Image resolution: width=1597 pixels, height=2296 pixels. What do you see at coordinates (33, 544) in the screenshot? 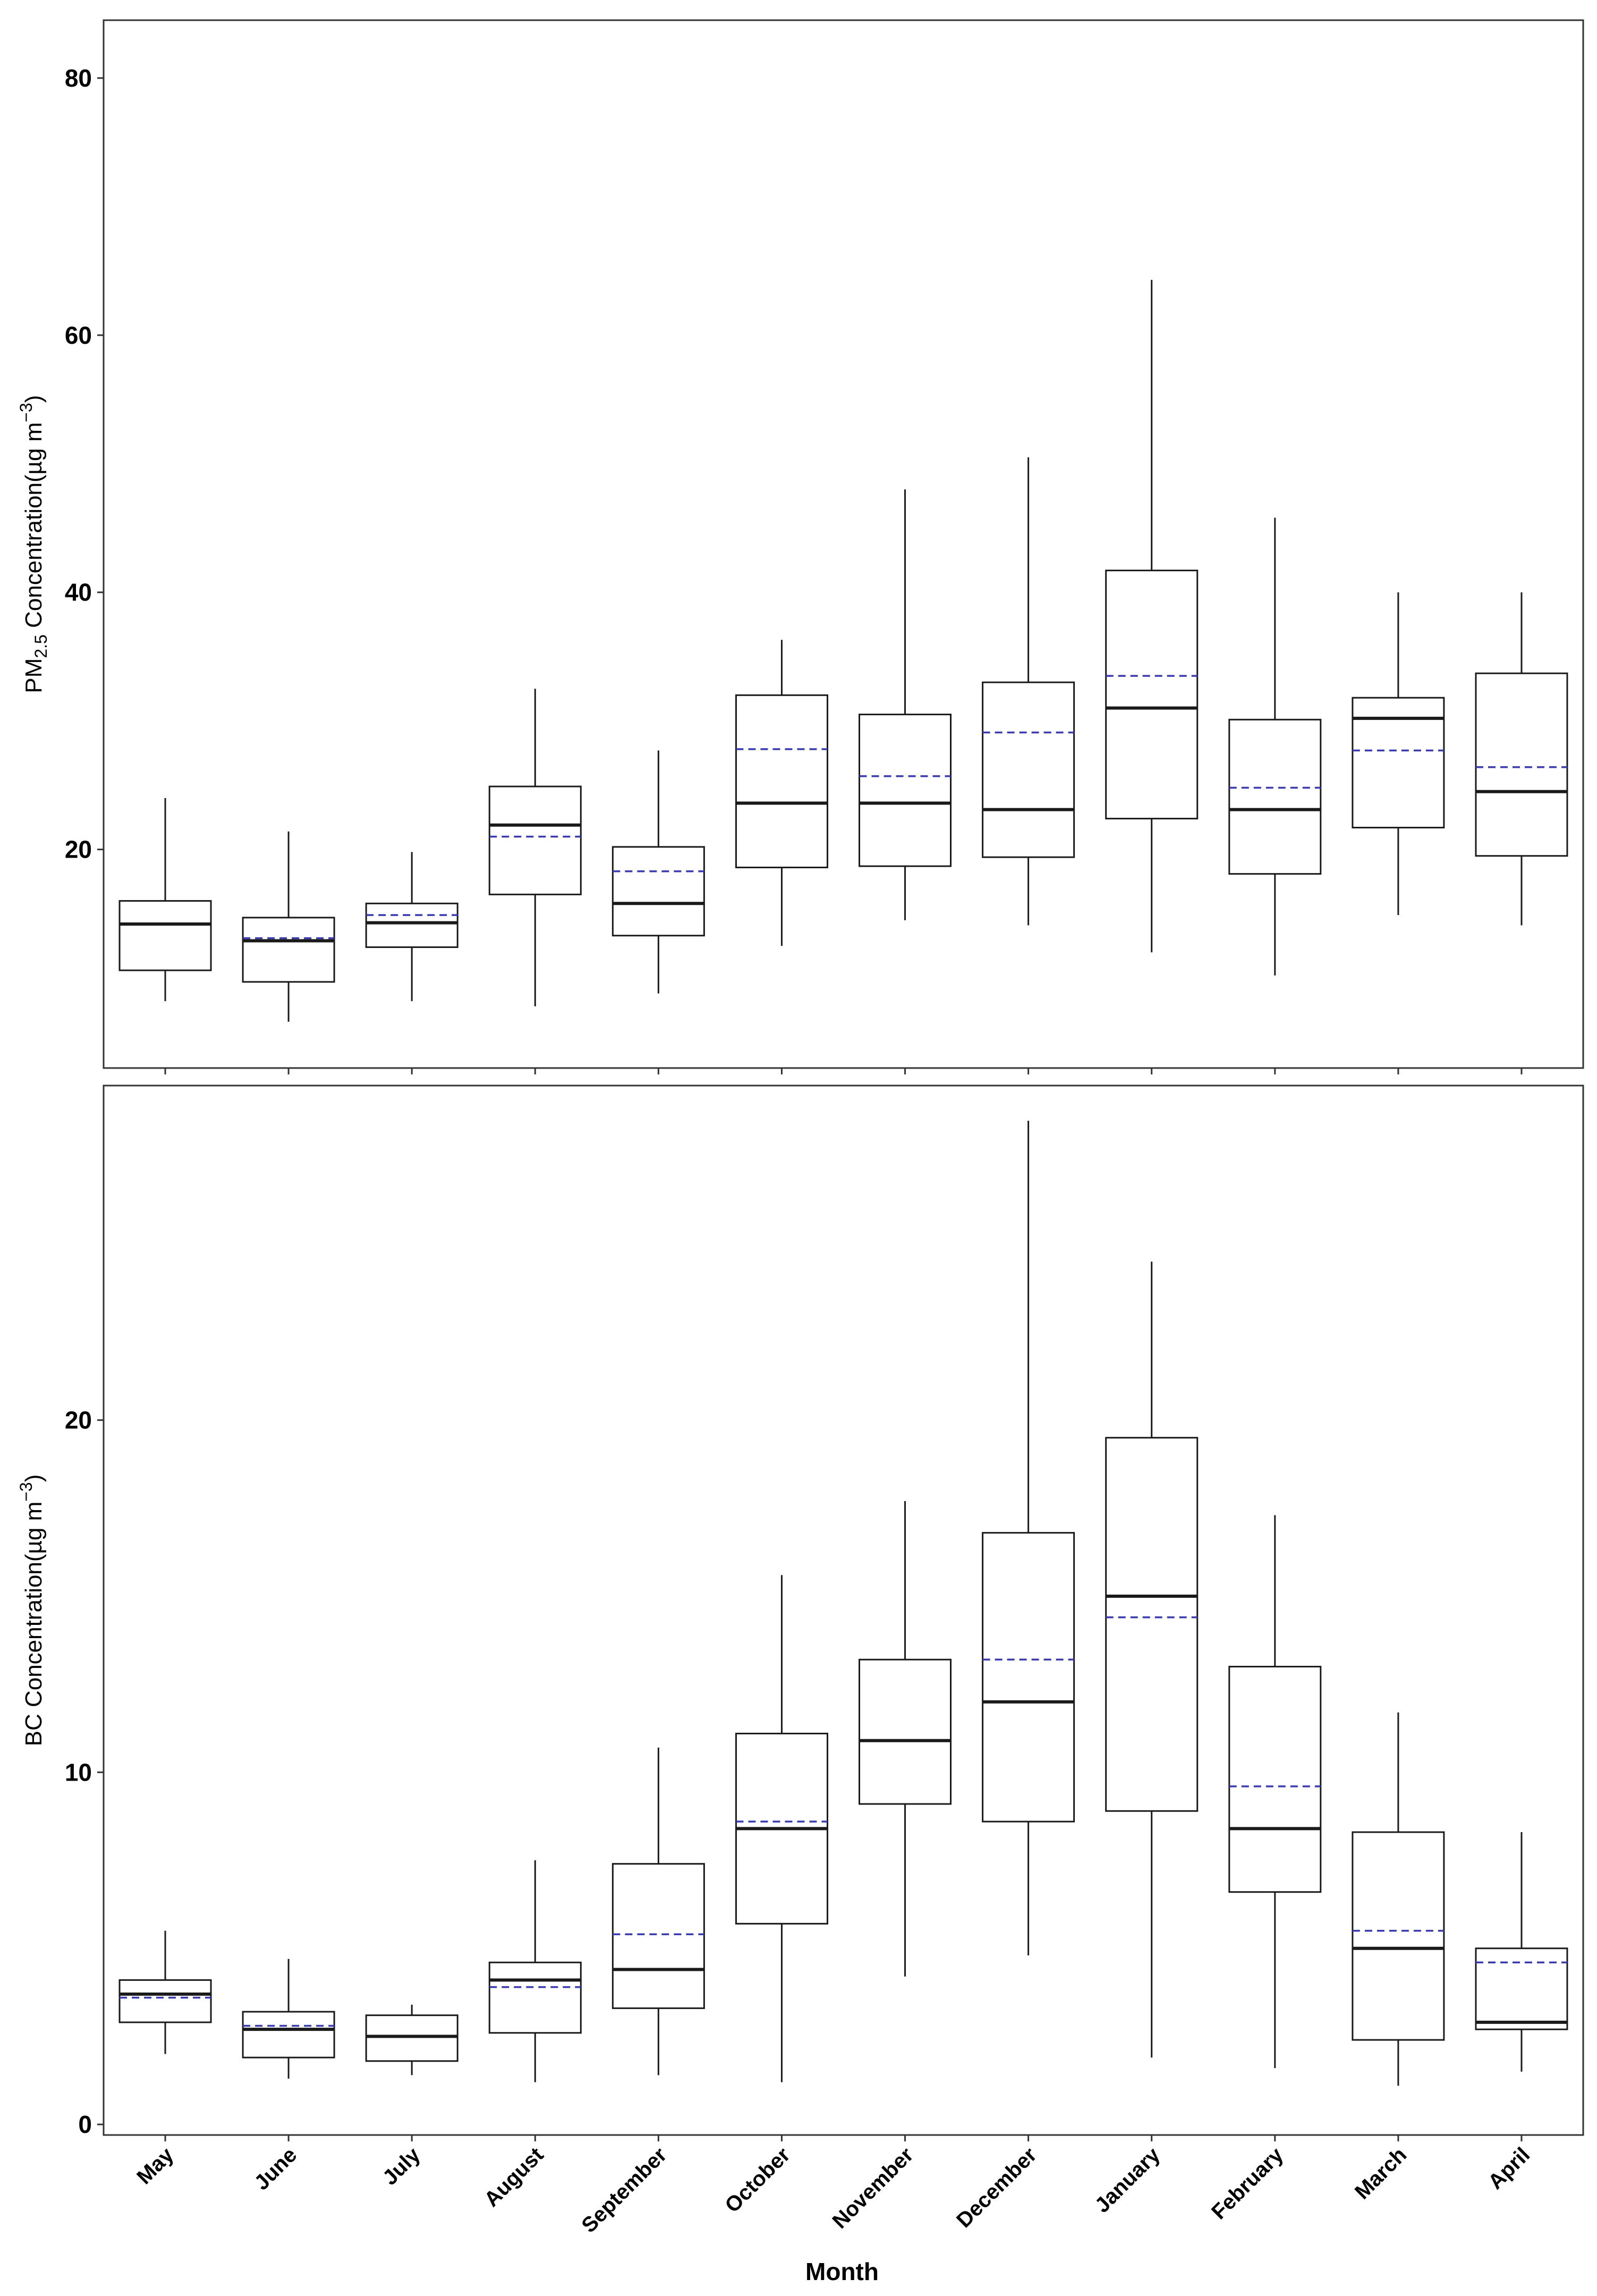
I see `pm25-y-axis-title: PM2.5 Concentration(µg m−3)` at bounding box center [33, 544].